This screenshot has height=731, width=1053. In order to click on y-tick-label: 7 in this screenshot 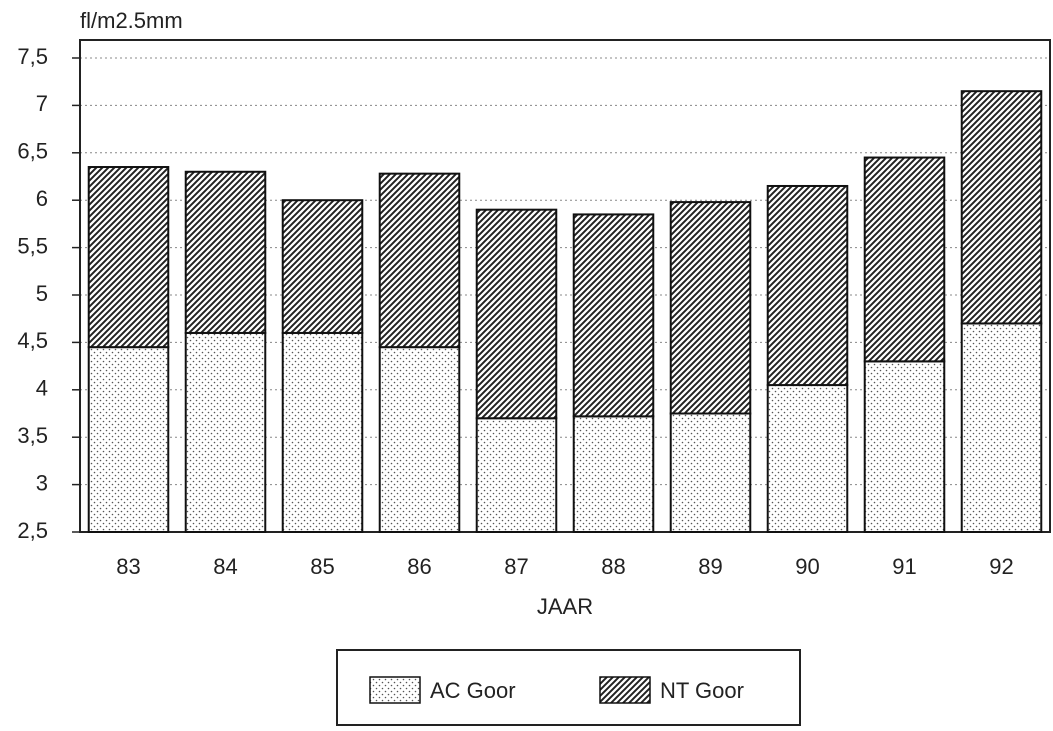, I will do `click(42, 103)`.